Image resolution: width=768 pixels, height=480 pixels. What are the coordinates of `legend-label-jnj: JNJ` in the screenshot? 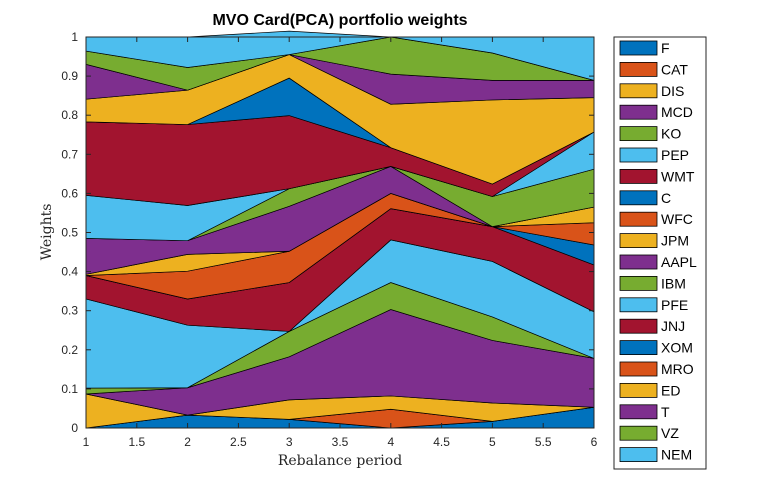 It's located at (673, 326).